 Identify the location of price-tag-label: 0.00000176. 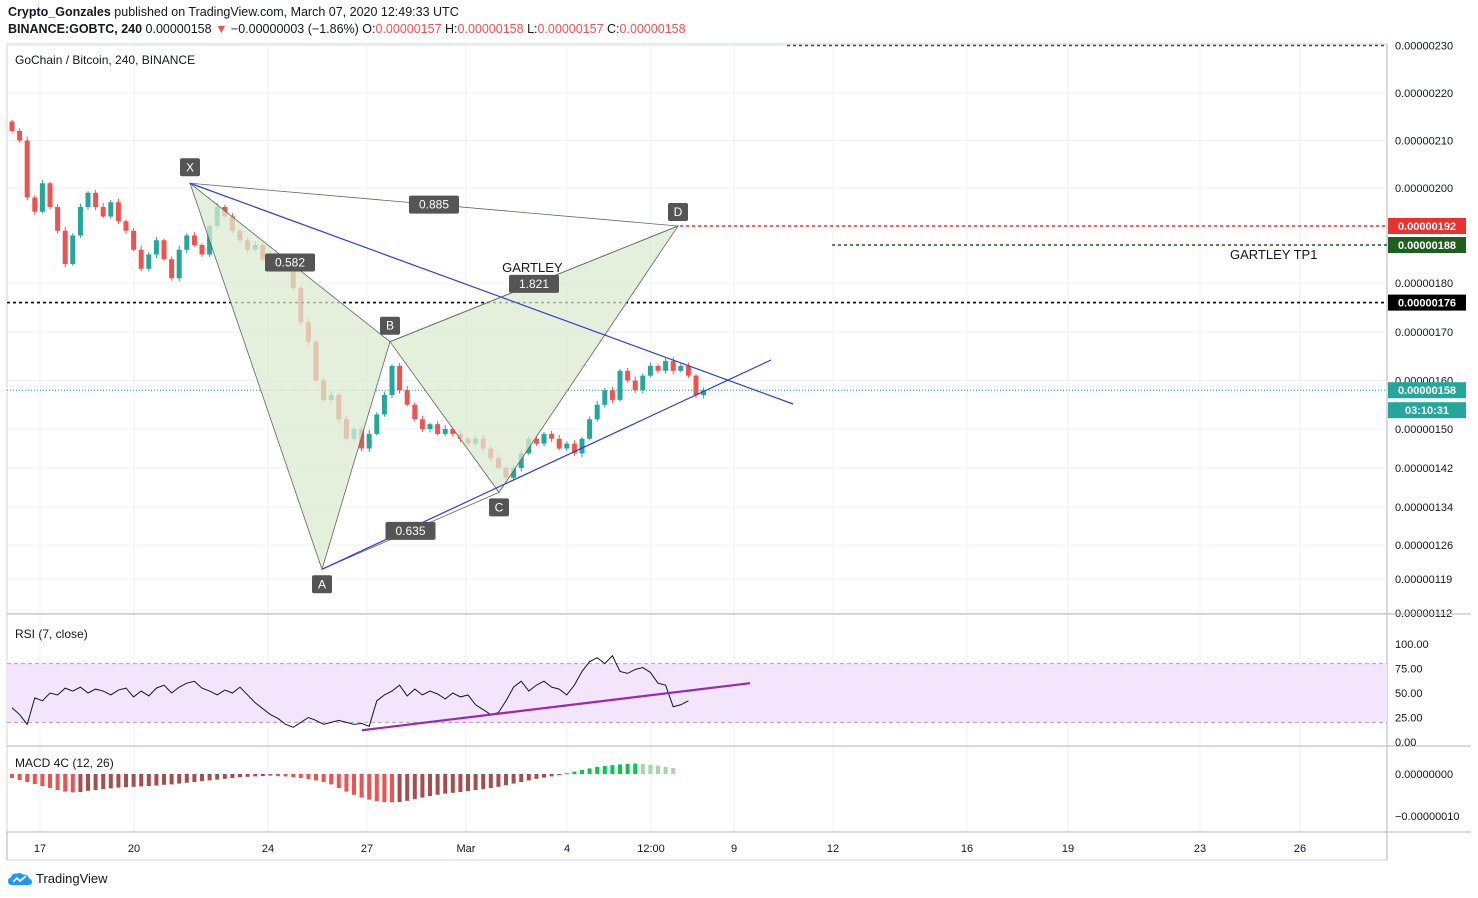
(1427, 304).